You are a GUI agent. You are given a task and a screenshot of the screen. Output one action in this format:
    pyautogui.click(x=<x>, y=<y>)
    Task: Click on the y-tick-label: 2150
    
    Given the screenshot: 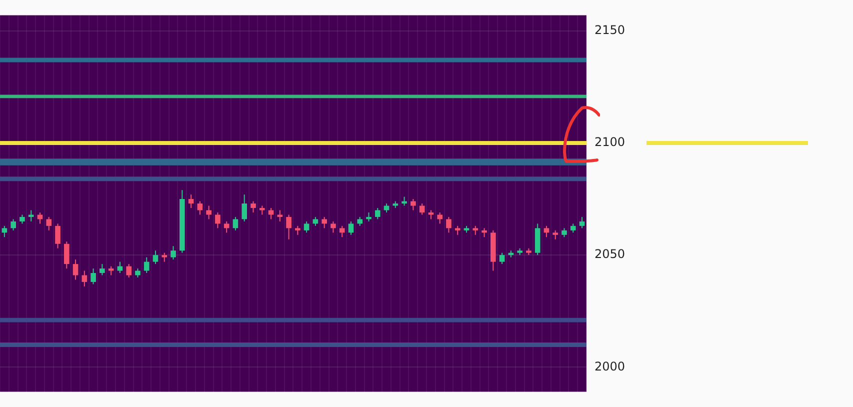 What is the action you would take?
    pyautogui.click(x=610, y=30)
    